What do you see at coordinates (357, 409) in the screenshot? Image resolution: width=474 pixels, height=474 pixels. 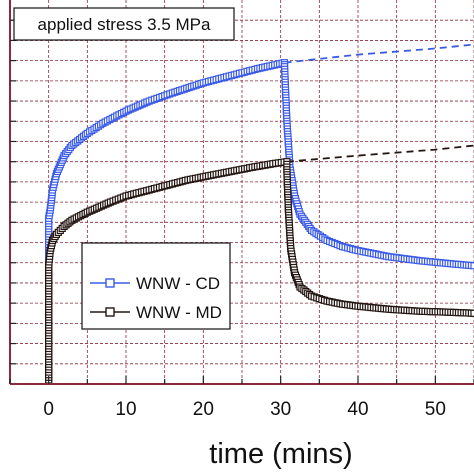 I see `x-tick-label: 40` at bounding box center [357, 409].